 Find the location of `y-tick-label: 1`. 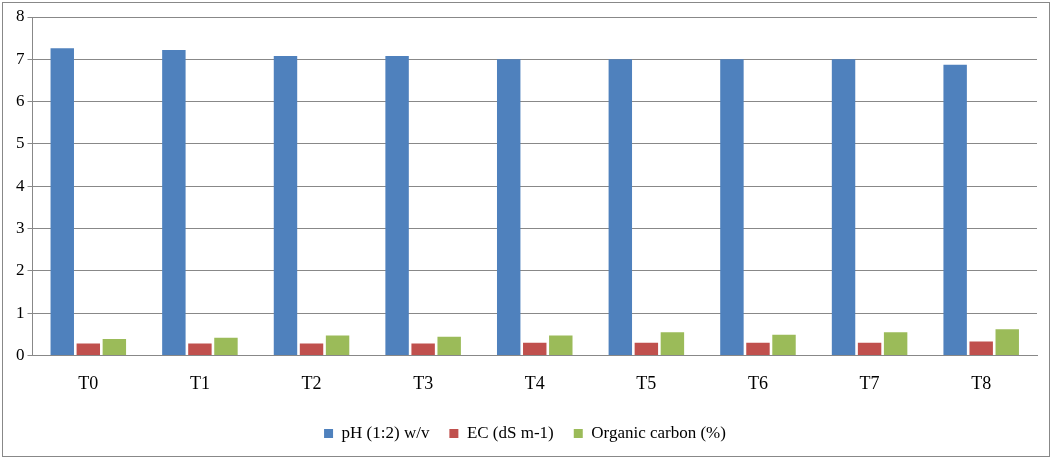

y-tick-label: 1 is located at coordinates (20, 312).